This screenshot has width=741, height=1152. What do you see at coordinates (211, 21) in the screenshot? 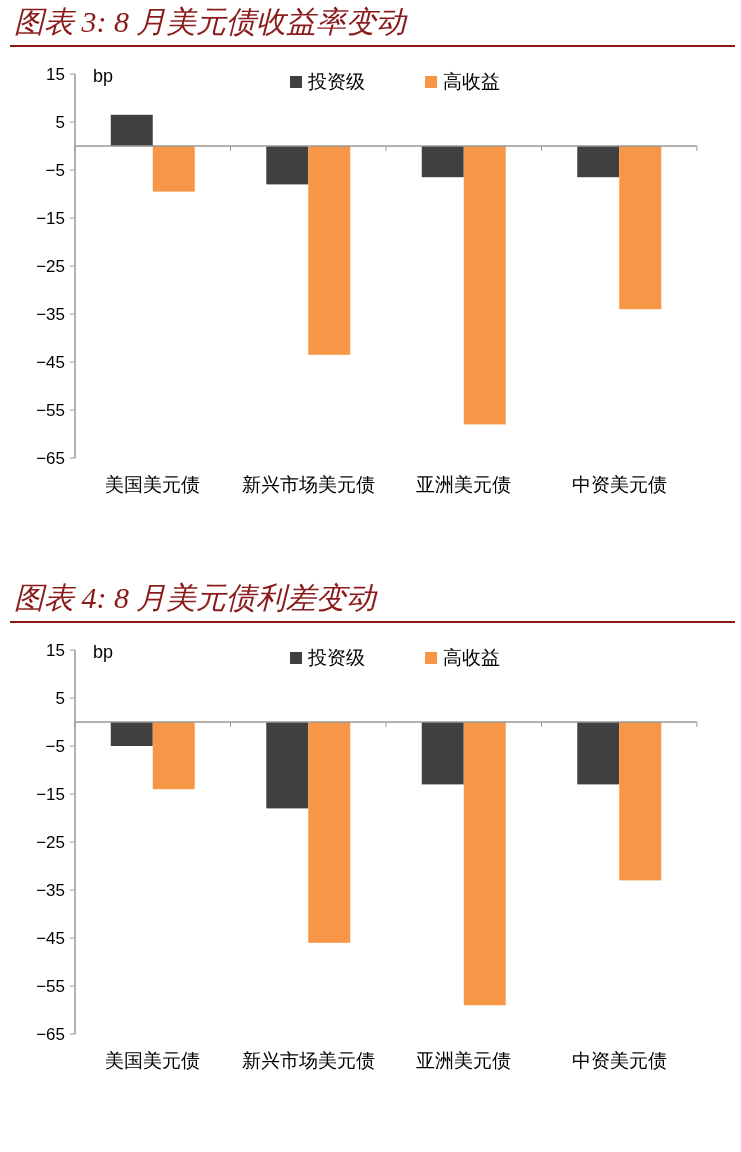
I see `chart-title: 图表 3: 8 月美元债收益率变动` at bounding box center [211, 21].